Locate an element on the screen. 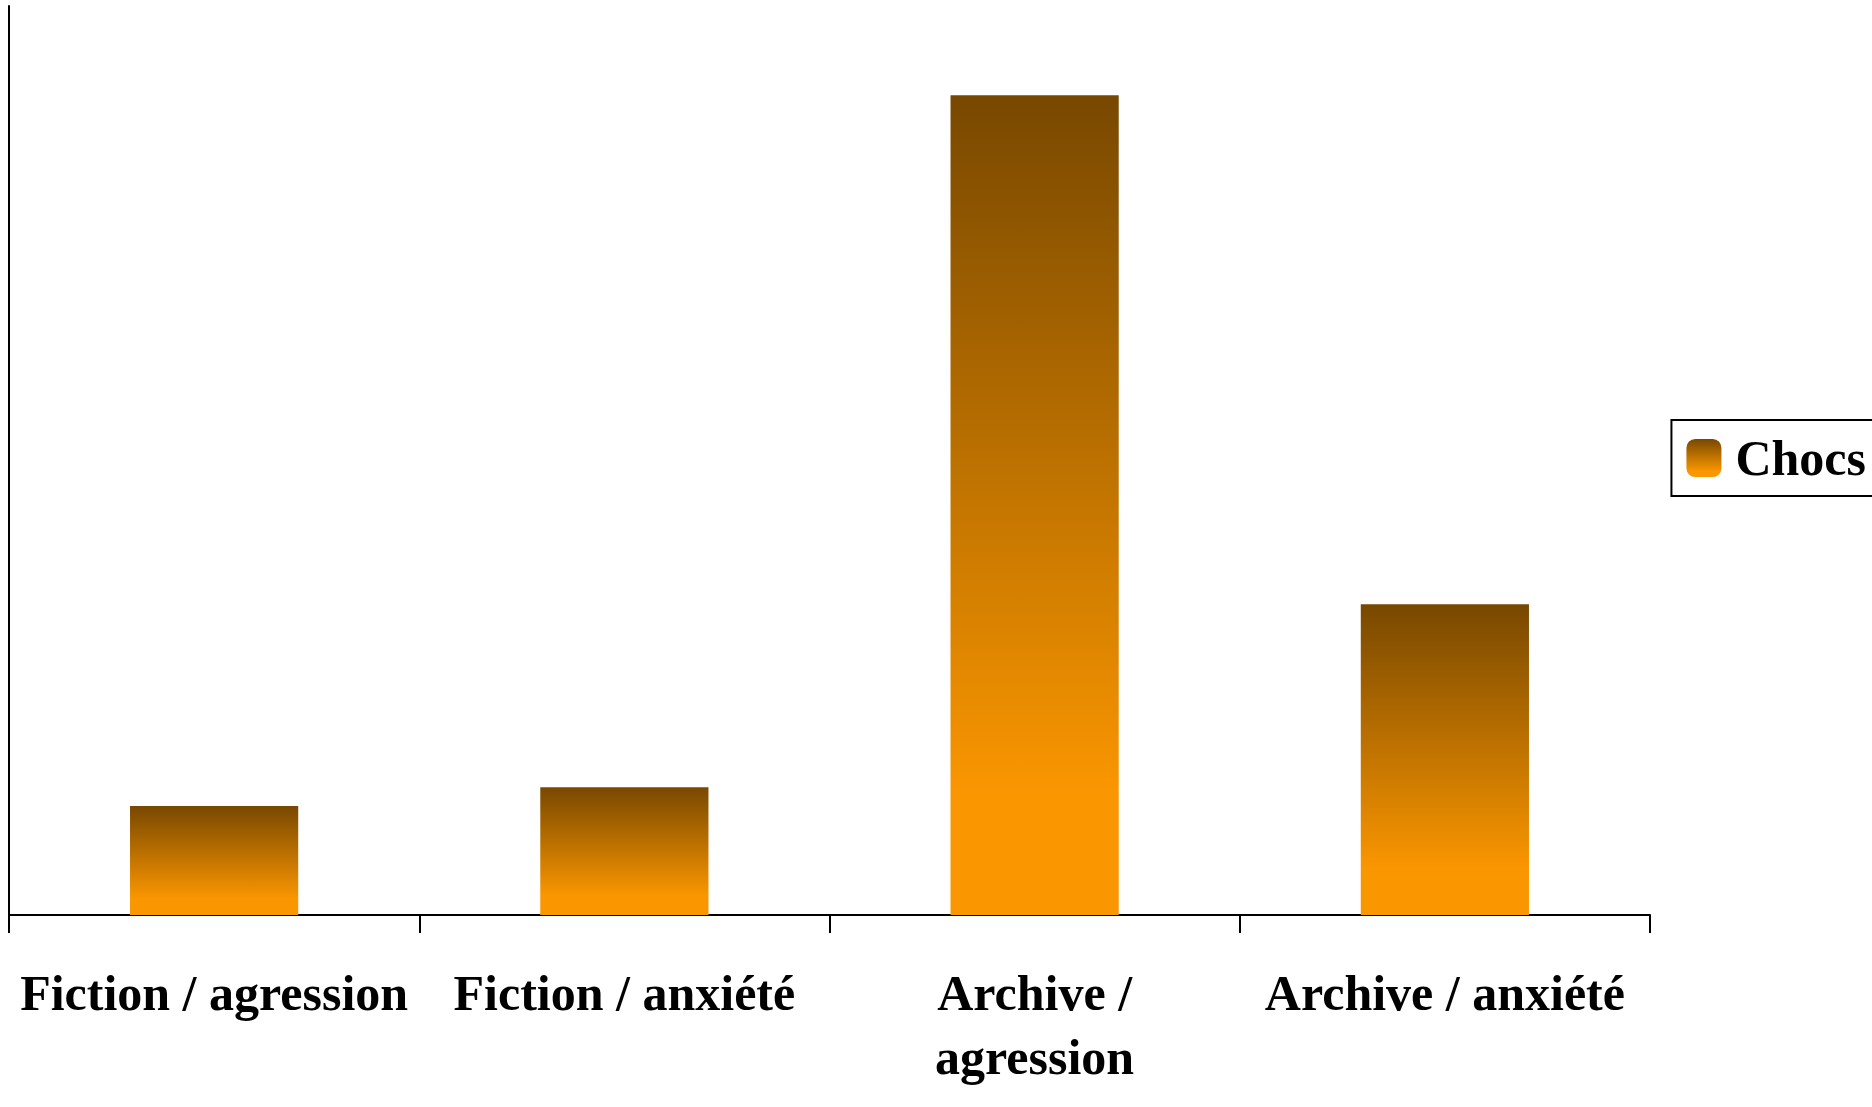  legend-label: Chocs is located at coordinates (1801, 458).